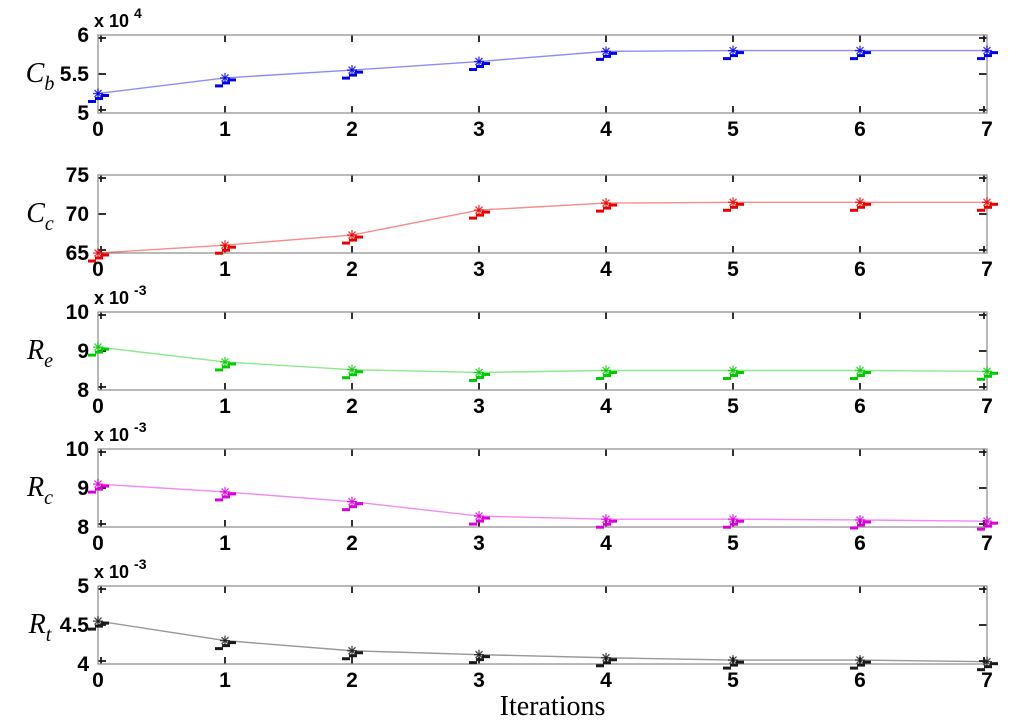  Describe the element at coordinates (40, 216) in the screenshot. I see `y-axis-label-cc: Cc` at that location.